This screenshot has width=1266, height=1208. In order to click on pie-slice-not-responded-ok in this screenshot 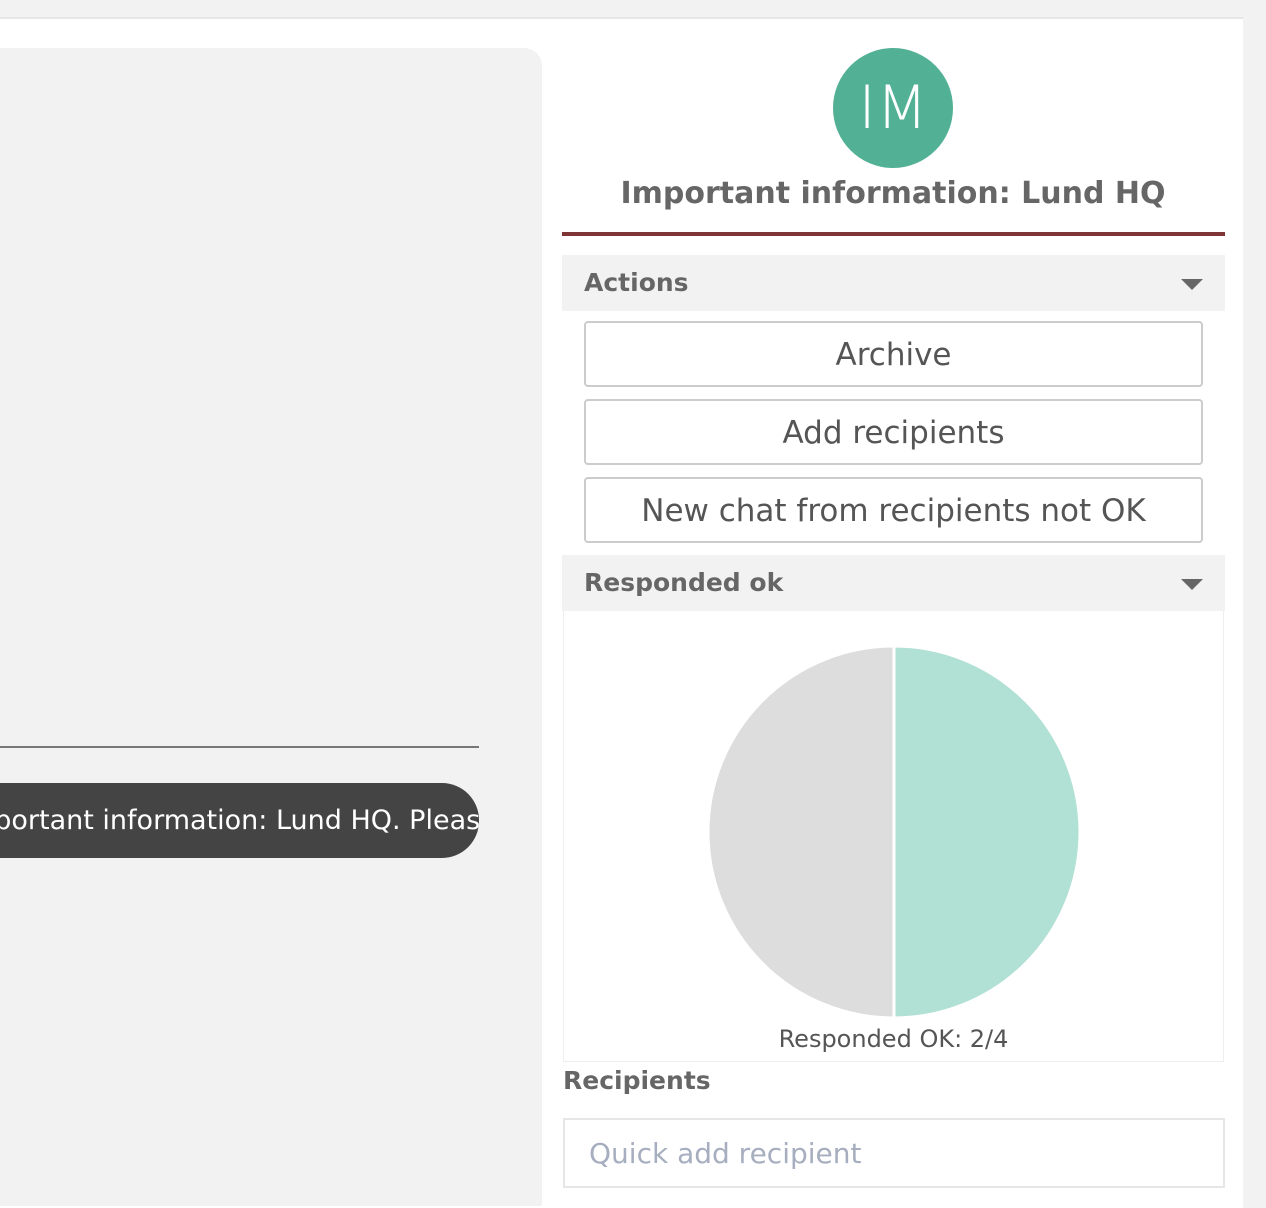, I will do `click(801, 832)`.